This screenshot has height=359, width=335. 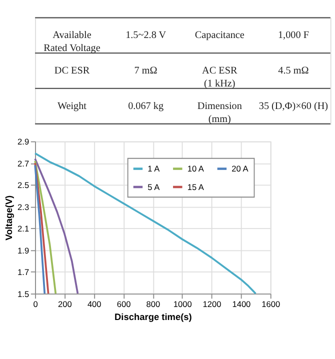 I want to click on text: AC ESR (1 kHz), so click(x=220, y=77).